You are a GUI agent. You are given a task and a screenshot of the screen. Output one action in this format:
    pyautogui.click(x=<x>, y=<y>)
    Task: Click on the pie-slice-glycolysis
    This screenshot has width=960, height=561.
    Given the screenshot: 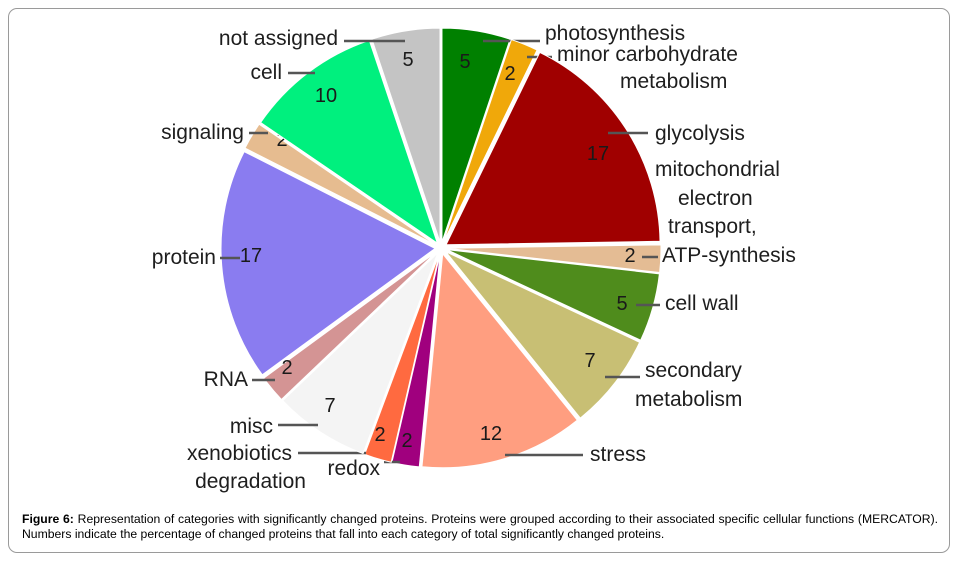 What is the action you would take?
    pyautogui.click(x=553, y=148)
    